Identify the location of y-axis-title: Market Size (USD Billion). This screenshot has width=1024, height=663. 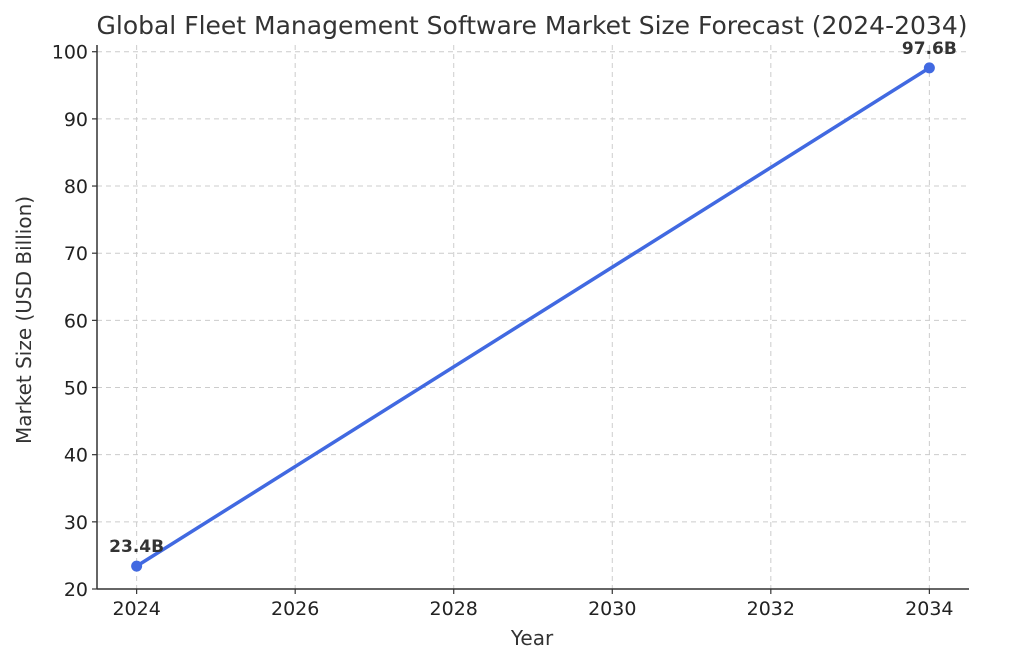
(24, 320).